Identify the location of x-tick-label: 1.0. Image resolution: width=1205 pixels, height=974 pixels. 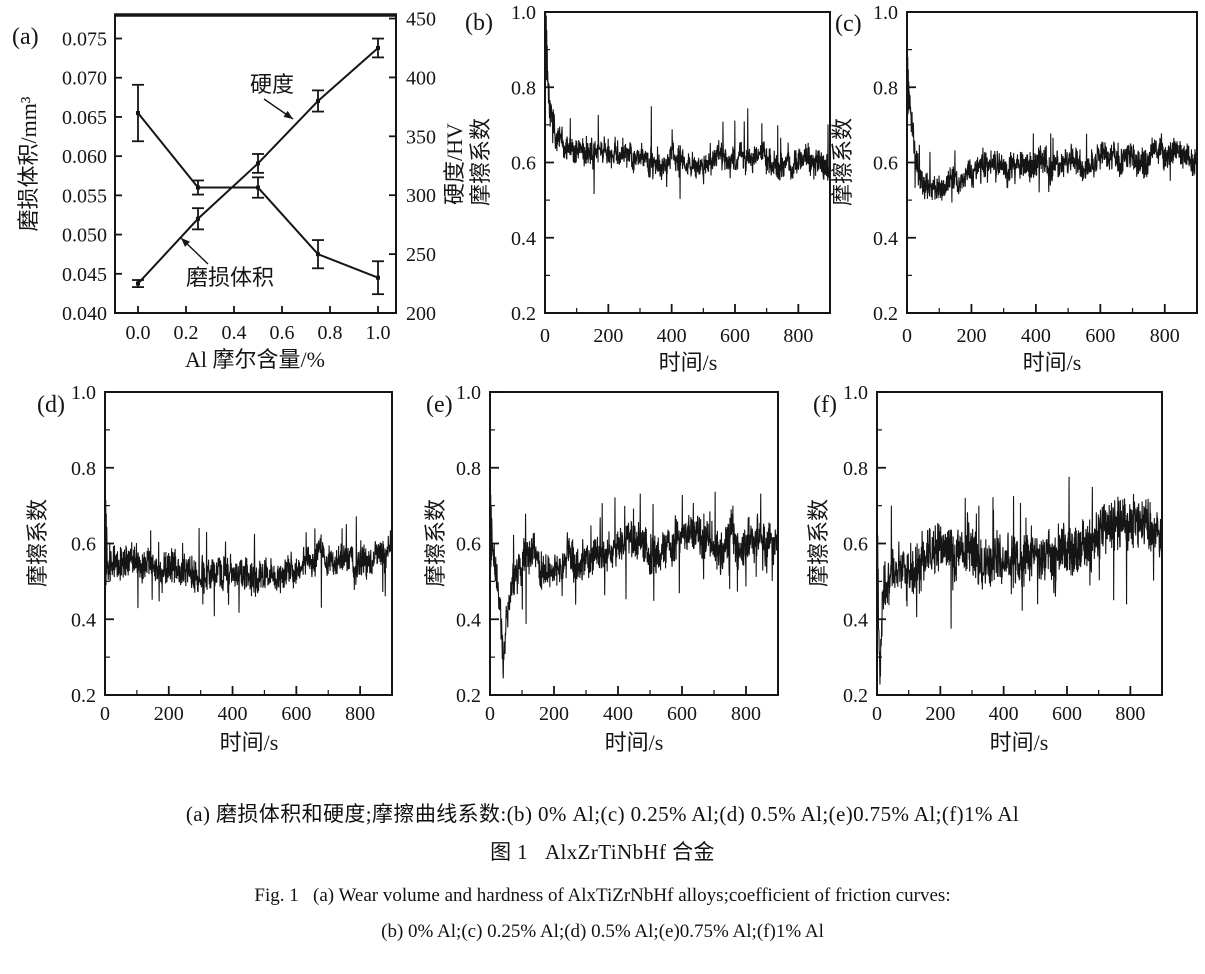
(378, 333).